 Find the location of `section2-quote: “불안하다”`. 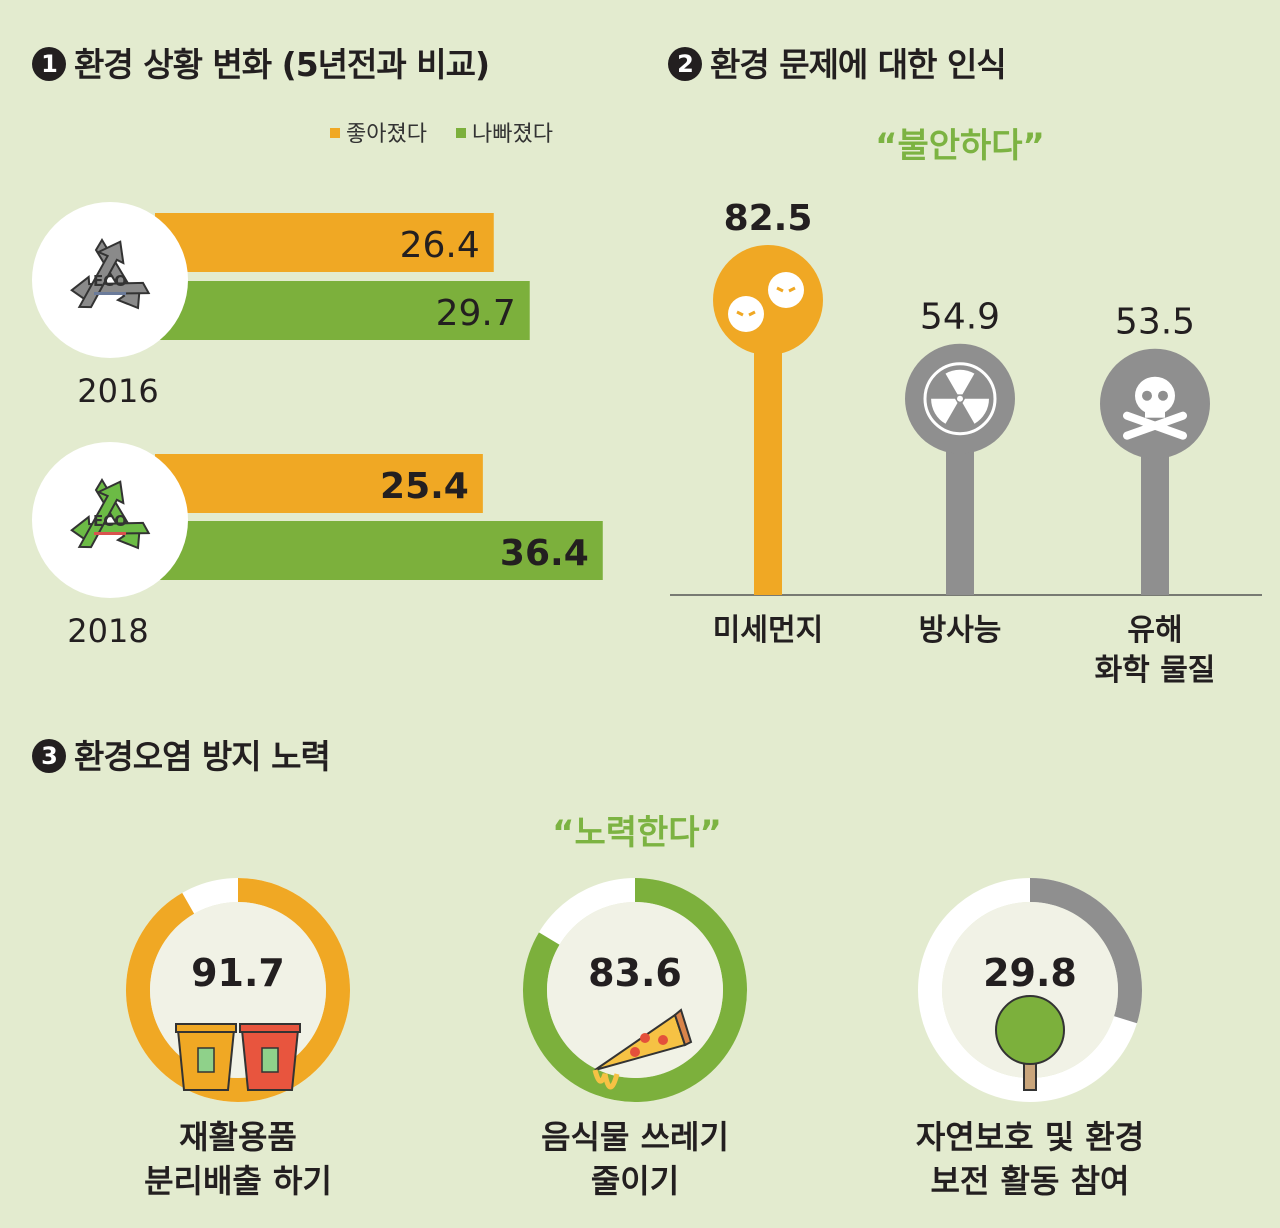

section2-quote: “불안하다” is located at coordinates (960, 146).